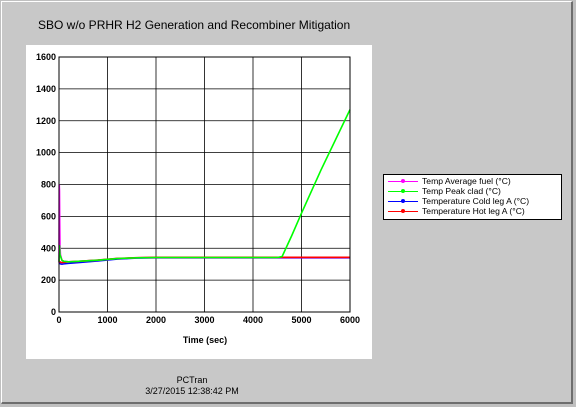 The width and height of the screenshot is (576, 407). I want to click on y-tick-labels: 0 200 400 600 800 1000 1200 1400 1600, so click(46, 184).